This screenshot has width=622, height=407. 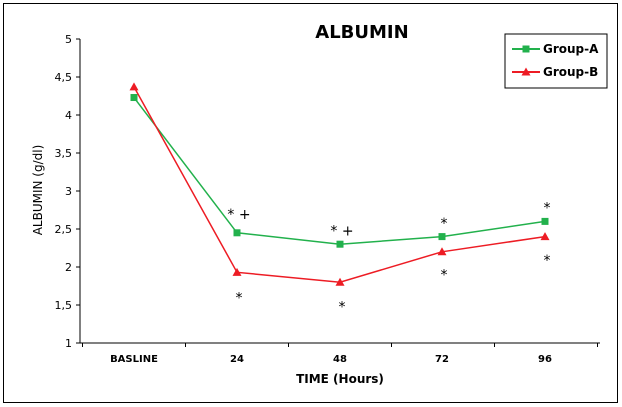 I want to click on y-axis-ticks: 1 1,5 2 2,5 3 3,5 4 4,5 5, so click(x=67, y=191).